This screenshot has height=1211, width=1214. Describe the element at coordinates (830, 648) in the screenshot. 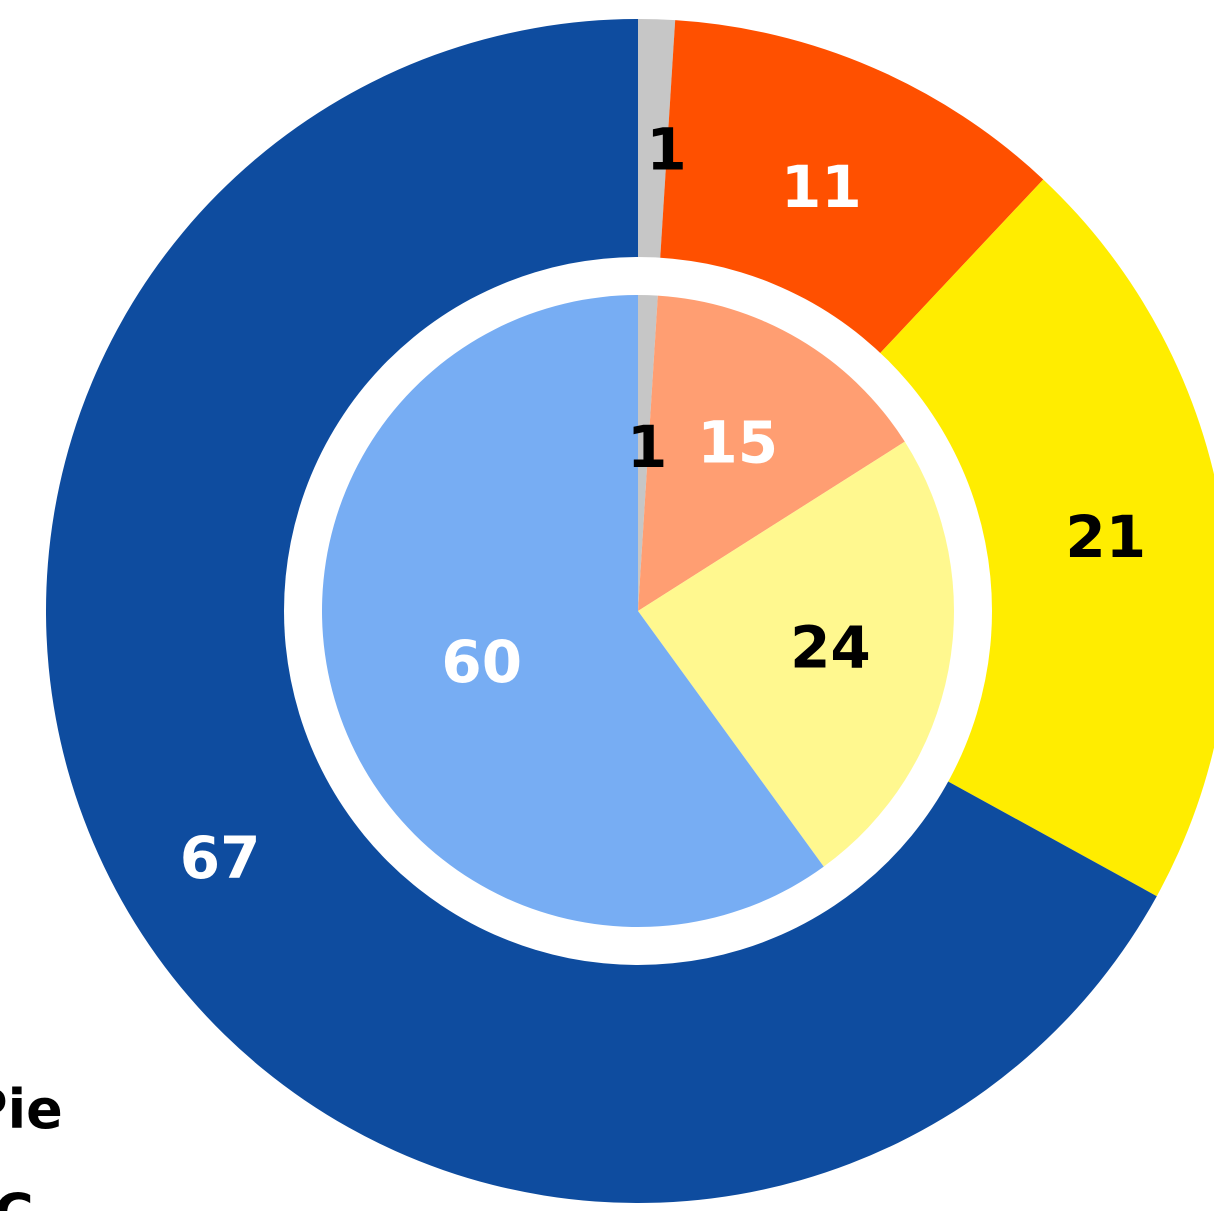

I see `inner-slice-label-2: 24` at that location.